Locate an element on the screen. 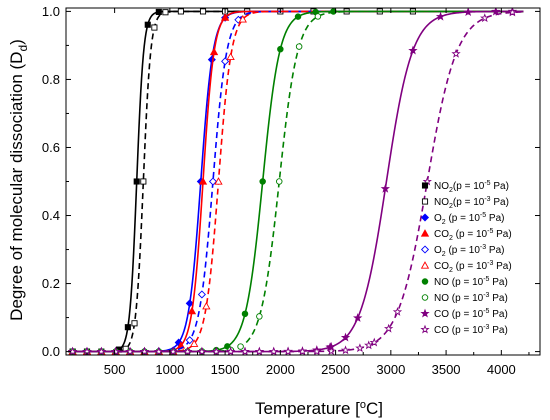 This screenshot has width=550, height=420. legend-item: NO2(p = 10-5 Pa) is located at coordinates (465, 187).